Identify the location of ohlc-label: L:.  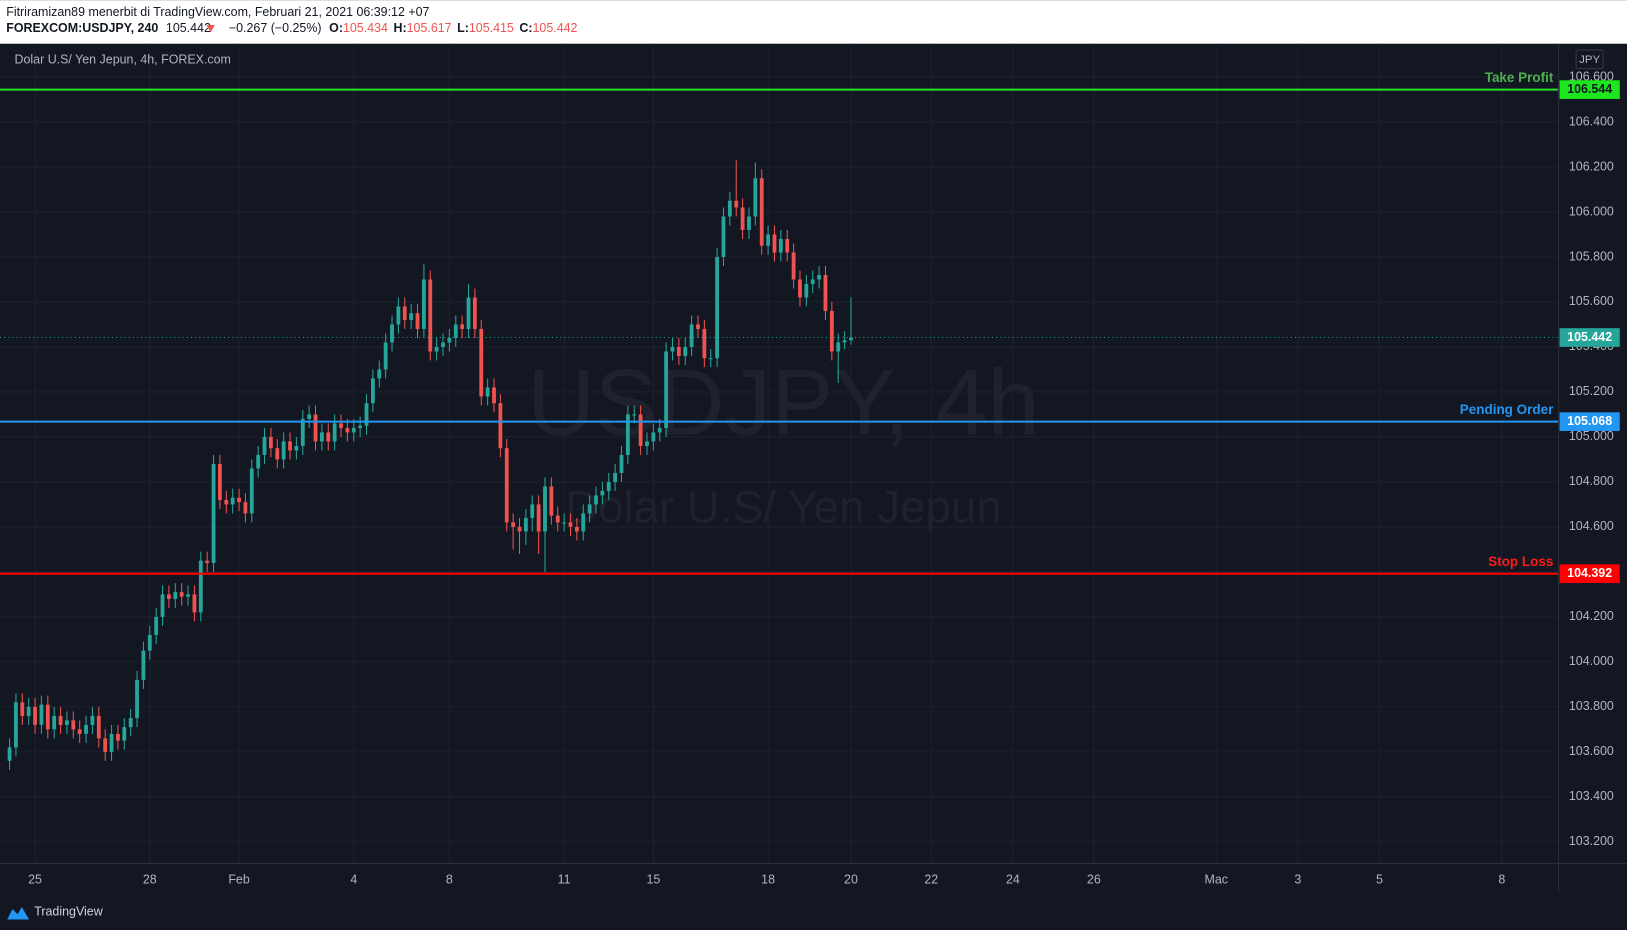
(463, 28).